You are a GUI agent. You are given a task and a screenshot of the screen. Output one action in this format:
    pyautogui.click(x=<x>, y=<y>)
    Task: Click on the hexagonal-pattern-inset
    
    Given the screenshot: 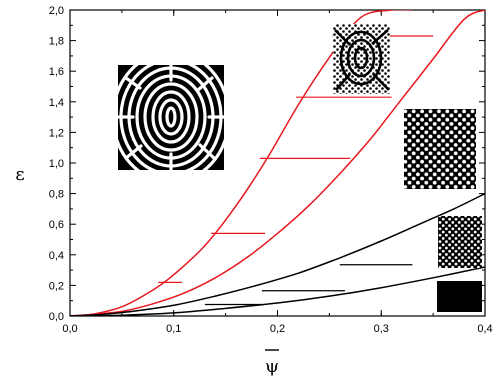 What is the action you would take?
    pyautogui.click(x=440, y=149)
    